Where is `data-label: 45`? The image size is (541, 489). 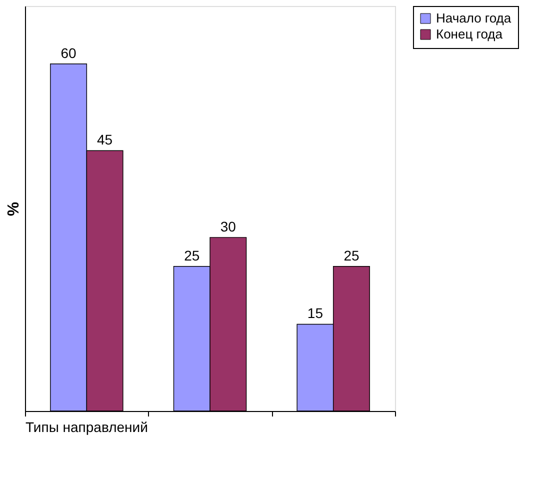 data-label: 45 is located at coordinates (105, 140).